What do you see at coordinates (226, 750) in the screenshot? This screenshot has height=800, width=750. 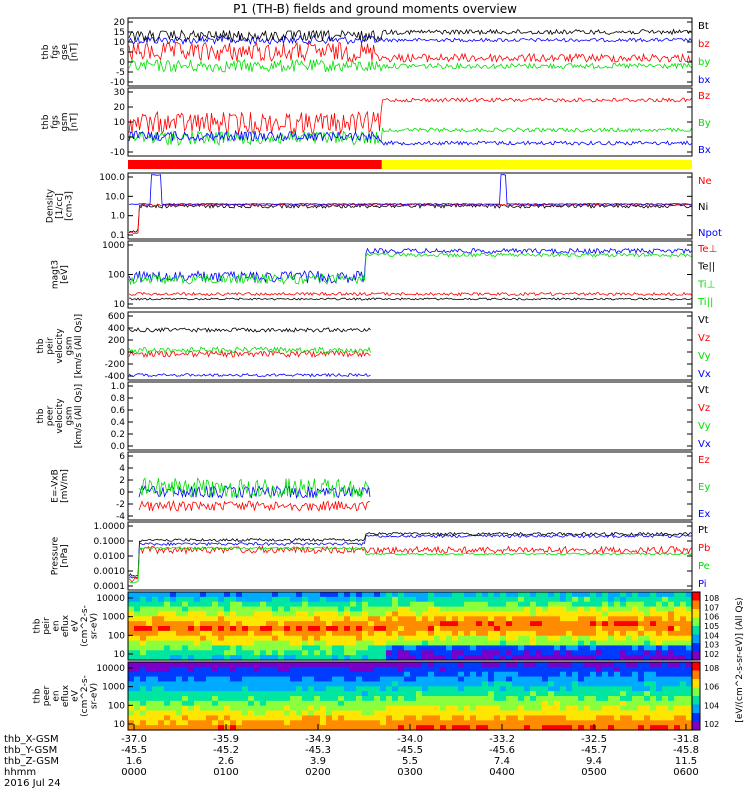 I see `xtick-label: -45.2` at bounding box center [226, 750].